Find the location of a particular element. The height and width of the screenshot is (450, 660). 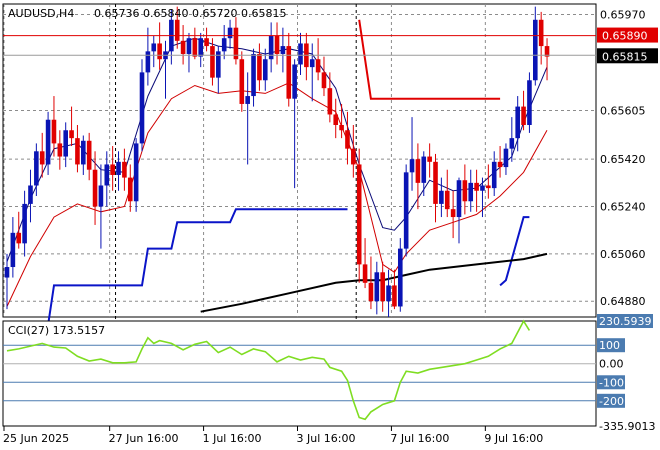

current-price-label-box is located at coordinates (627, 56).